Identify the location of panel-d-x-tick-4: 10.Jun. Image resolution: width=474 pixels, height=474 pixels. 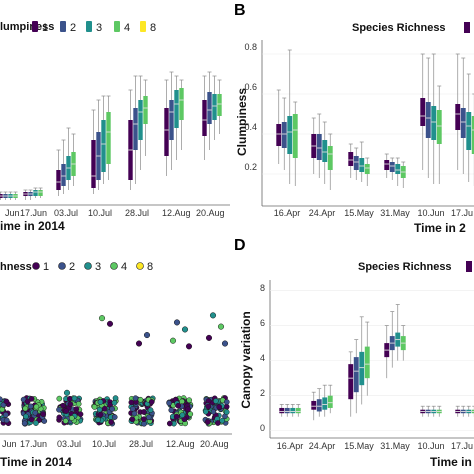
(430, 446).